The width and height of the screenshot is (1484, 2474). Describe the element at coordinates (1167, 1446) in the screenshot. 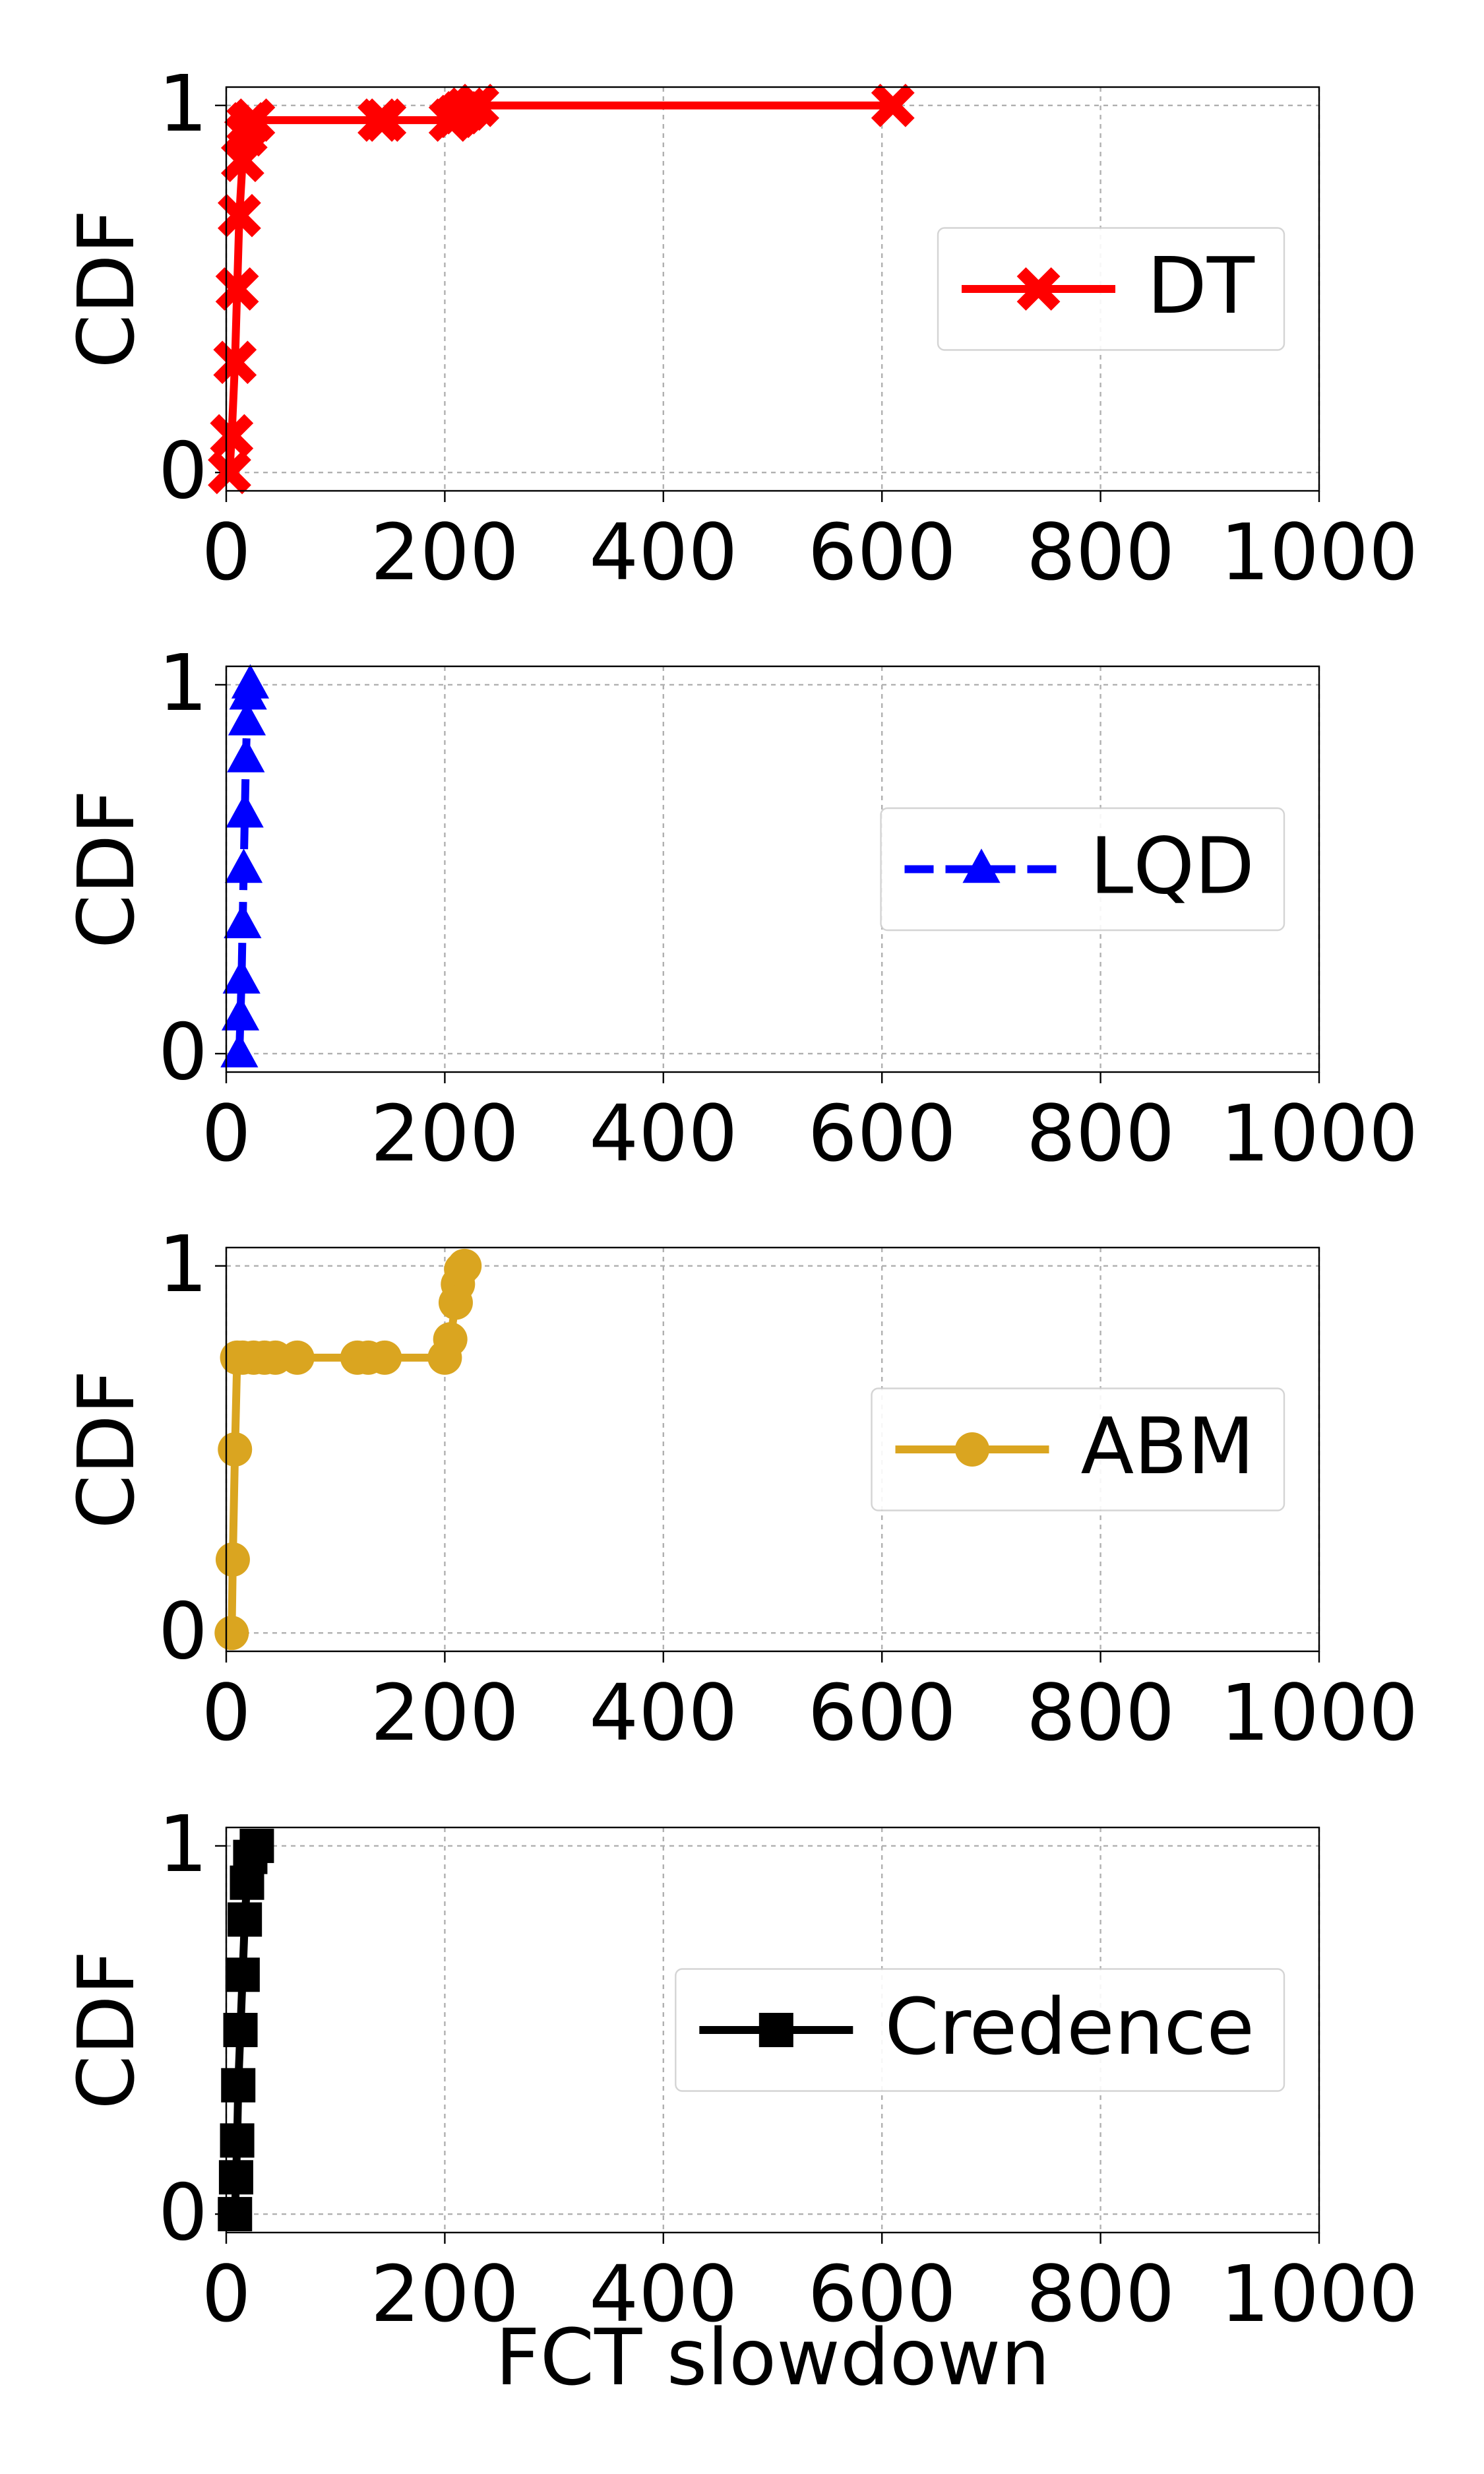

I see `legend-label: ABM` at that location.